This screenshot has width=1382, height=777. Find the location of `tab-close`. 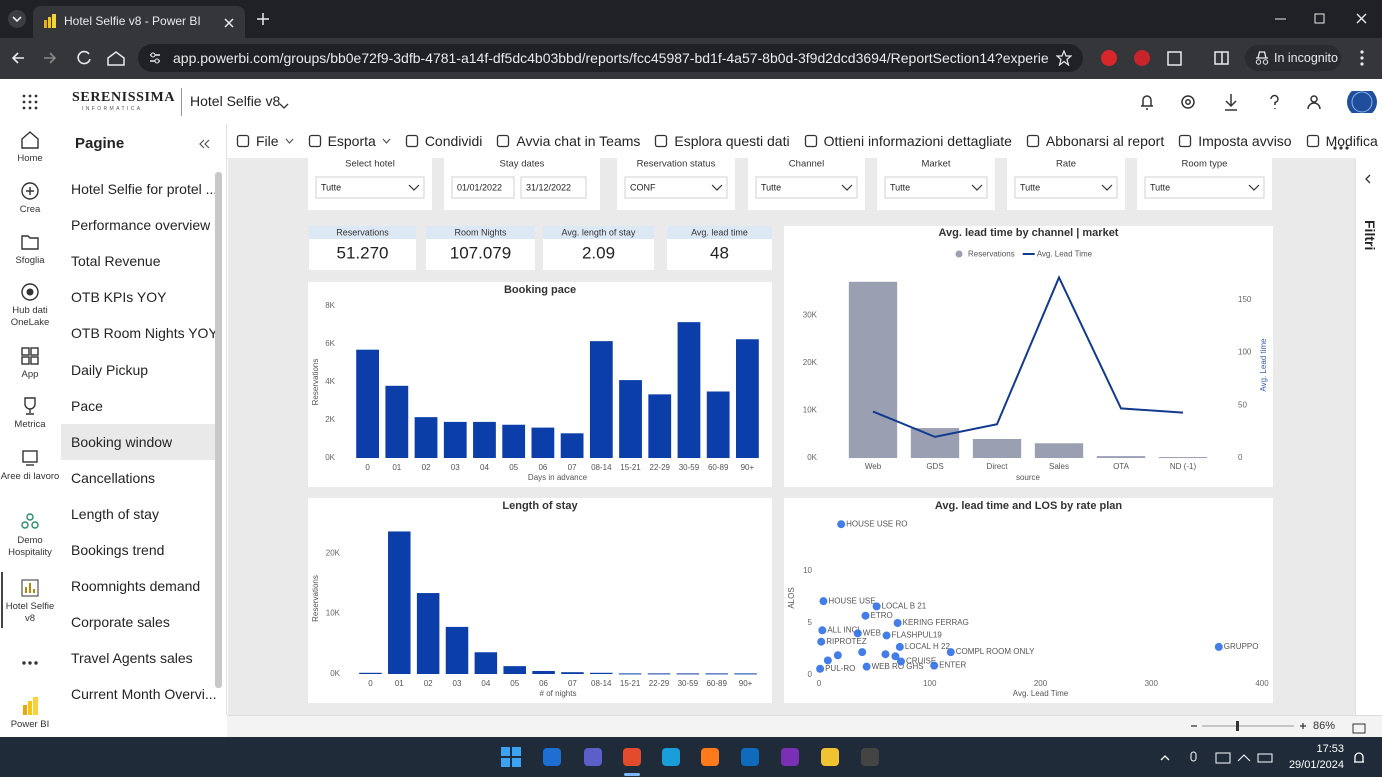

tab-close is located at coordinates (229, 22).